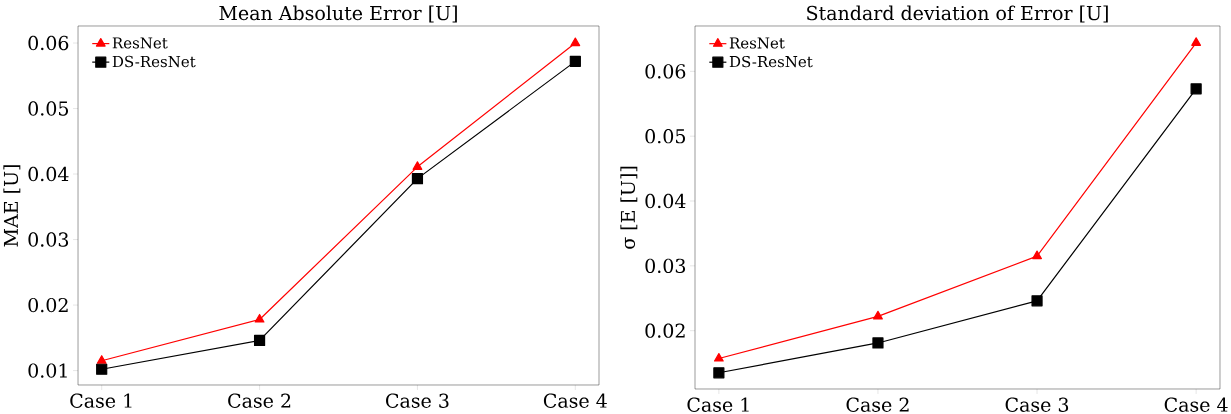 The width and height of the screenshot is (1231, 414). Describe the element at coordinates (957, 14) in the screenshot. I see `chart-title: Standard deviation of Error [U]` at that location.